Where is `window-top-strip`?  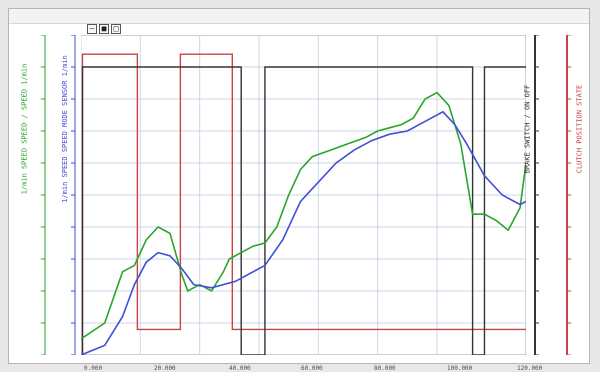
window-top-strip is located at coordinates (299, 16).